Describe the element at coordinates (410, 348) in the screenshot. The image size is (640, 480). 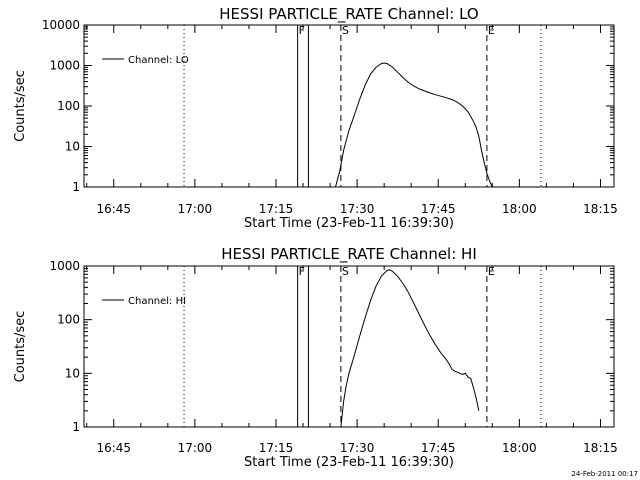
I see `chart2-series-line` at that location.